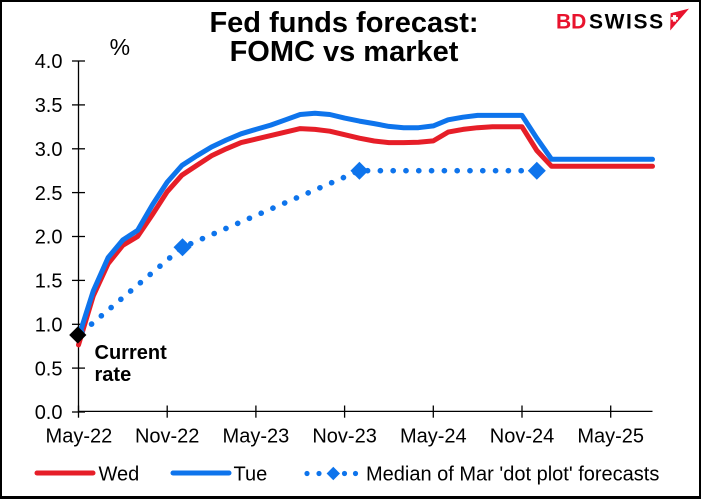 This screenshot has width=701, height=499. Describe the element at coordinates (251, 475) in the screenshot. I see `svg-text: Tue` at that location.